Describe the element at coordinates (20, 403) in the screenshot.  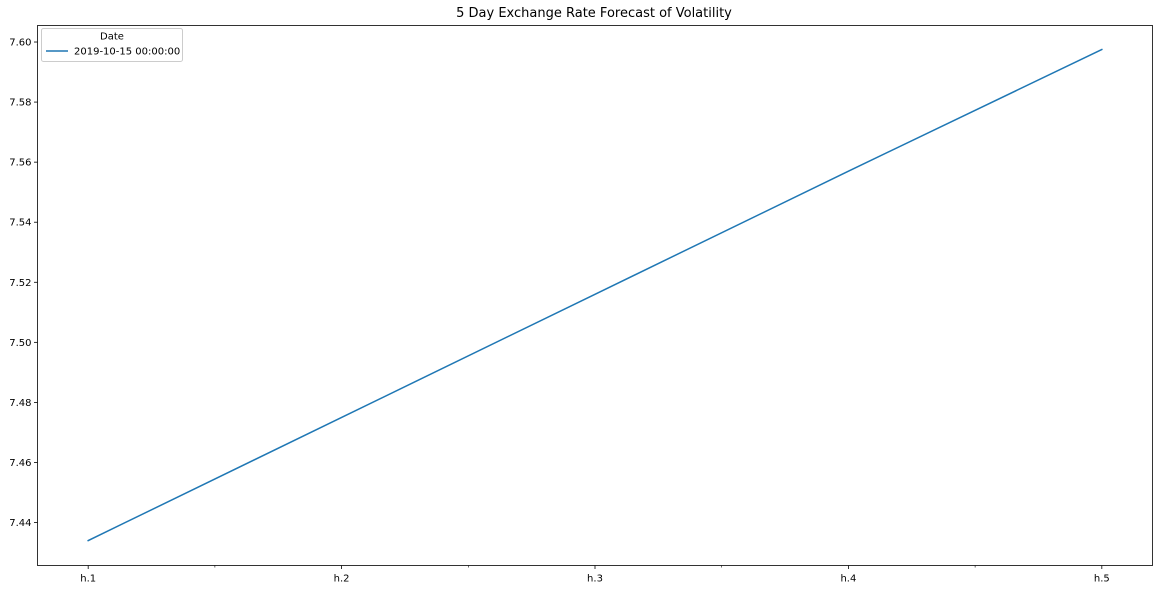
I see `y-tick-label: 7.48` at that location.